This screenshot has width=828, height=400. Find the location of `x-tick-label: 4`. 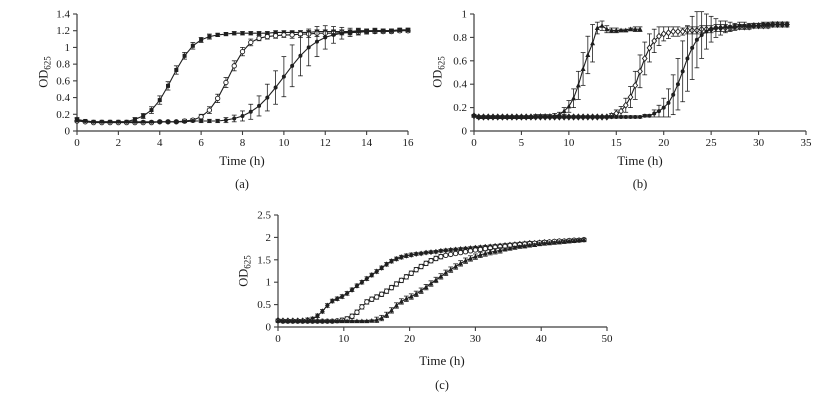

x-tick-label: 4 is located at coordinates (160, 143).